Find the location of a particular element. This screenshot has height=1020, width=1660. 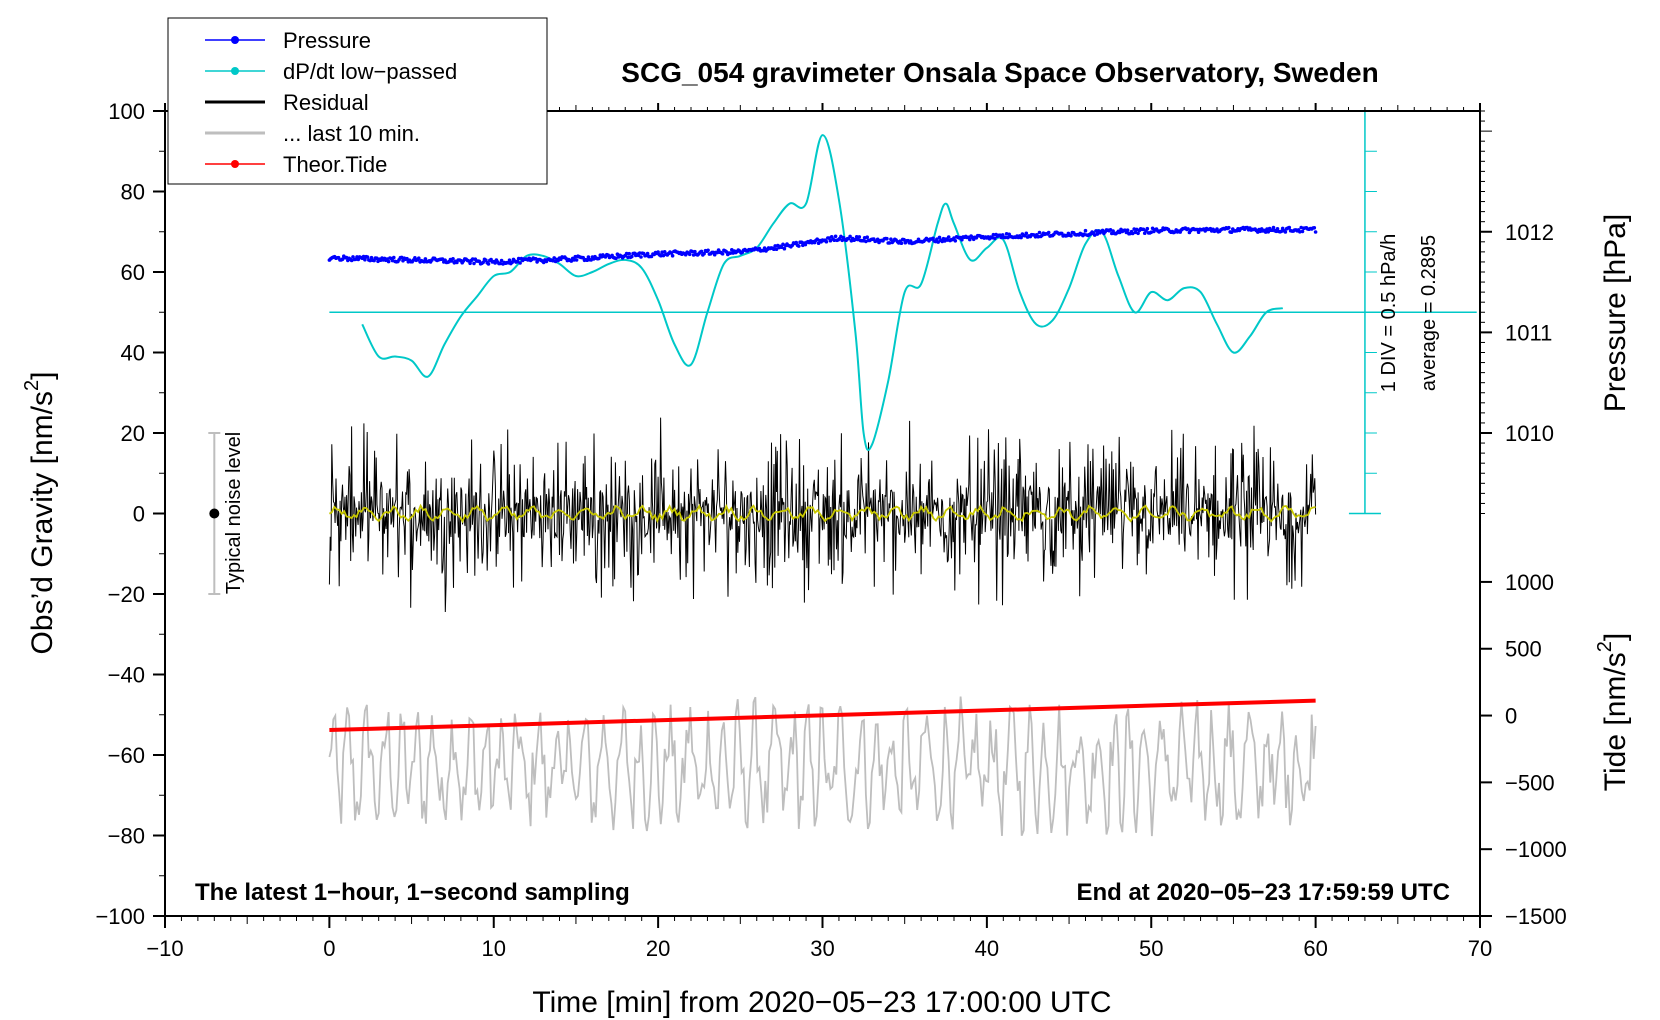

y-axis-title-gravity: Obs’d Gravity [nm/s2] is located at coordinates (40, 513).